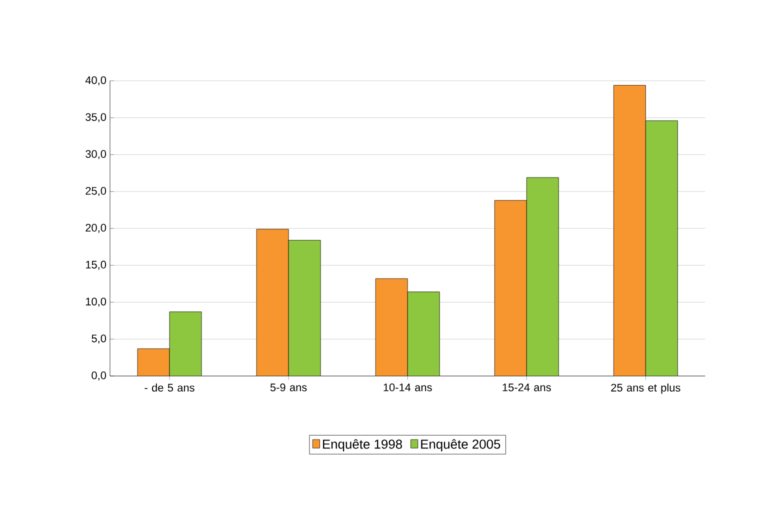 This screenshot has width=782, height=506. I want to click on x-tick-label: 5-9 ans, so click(288, 388).